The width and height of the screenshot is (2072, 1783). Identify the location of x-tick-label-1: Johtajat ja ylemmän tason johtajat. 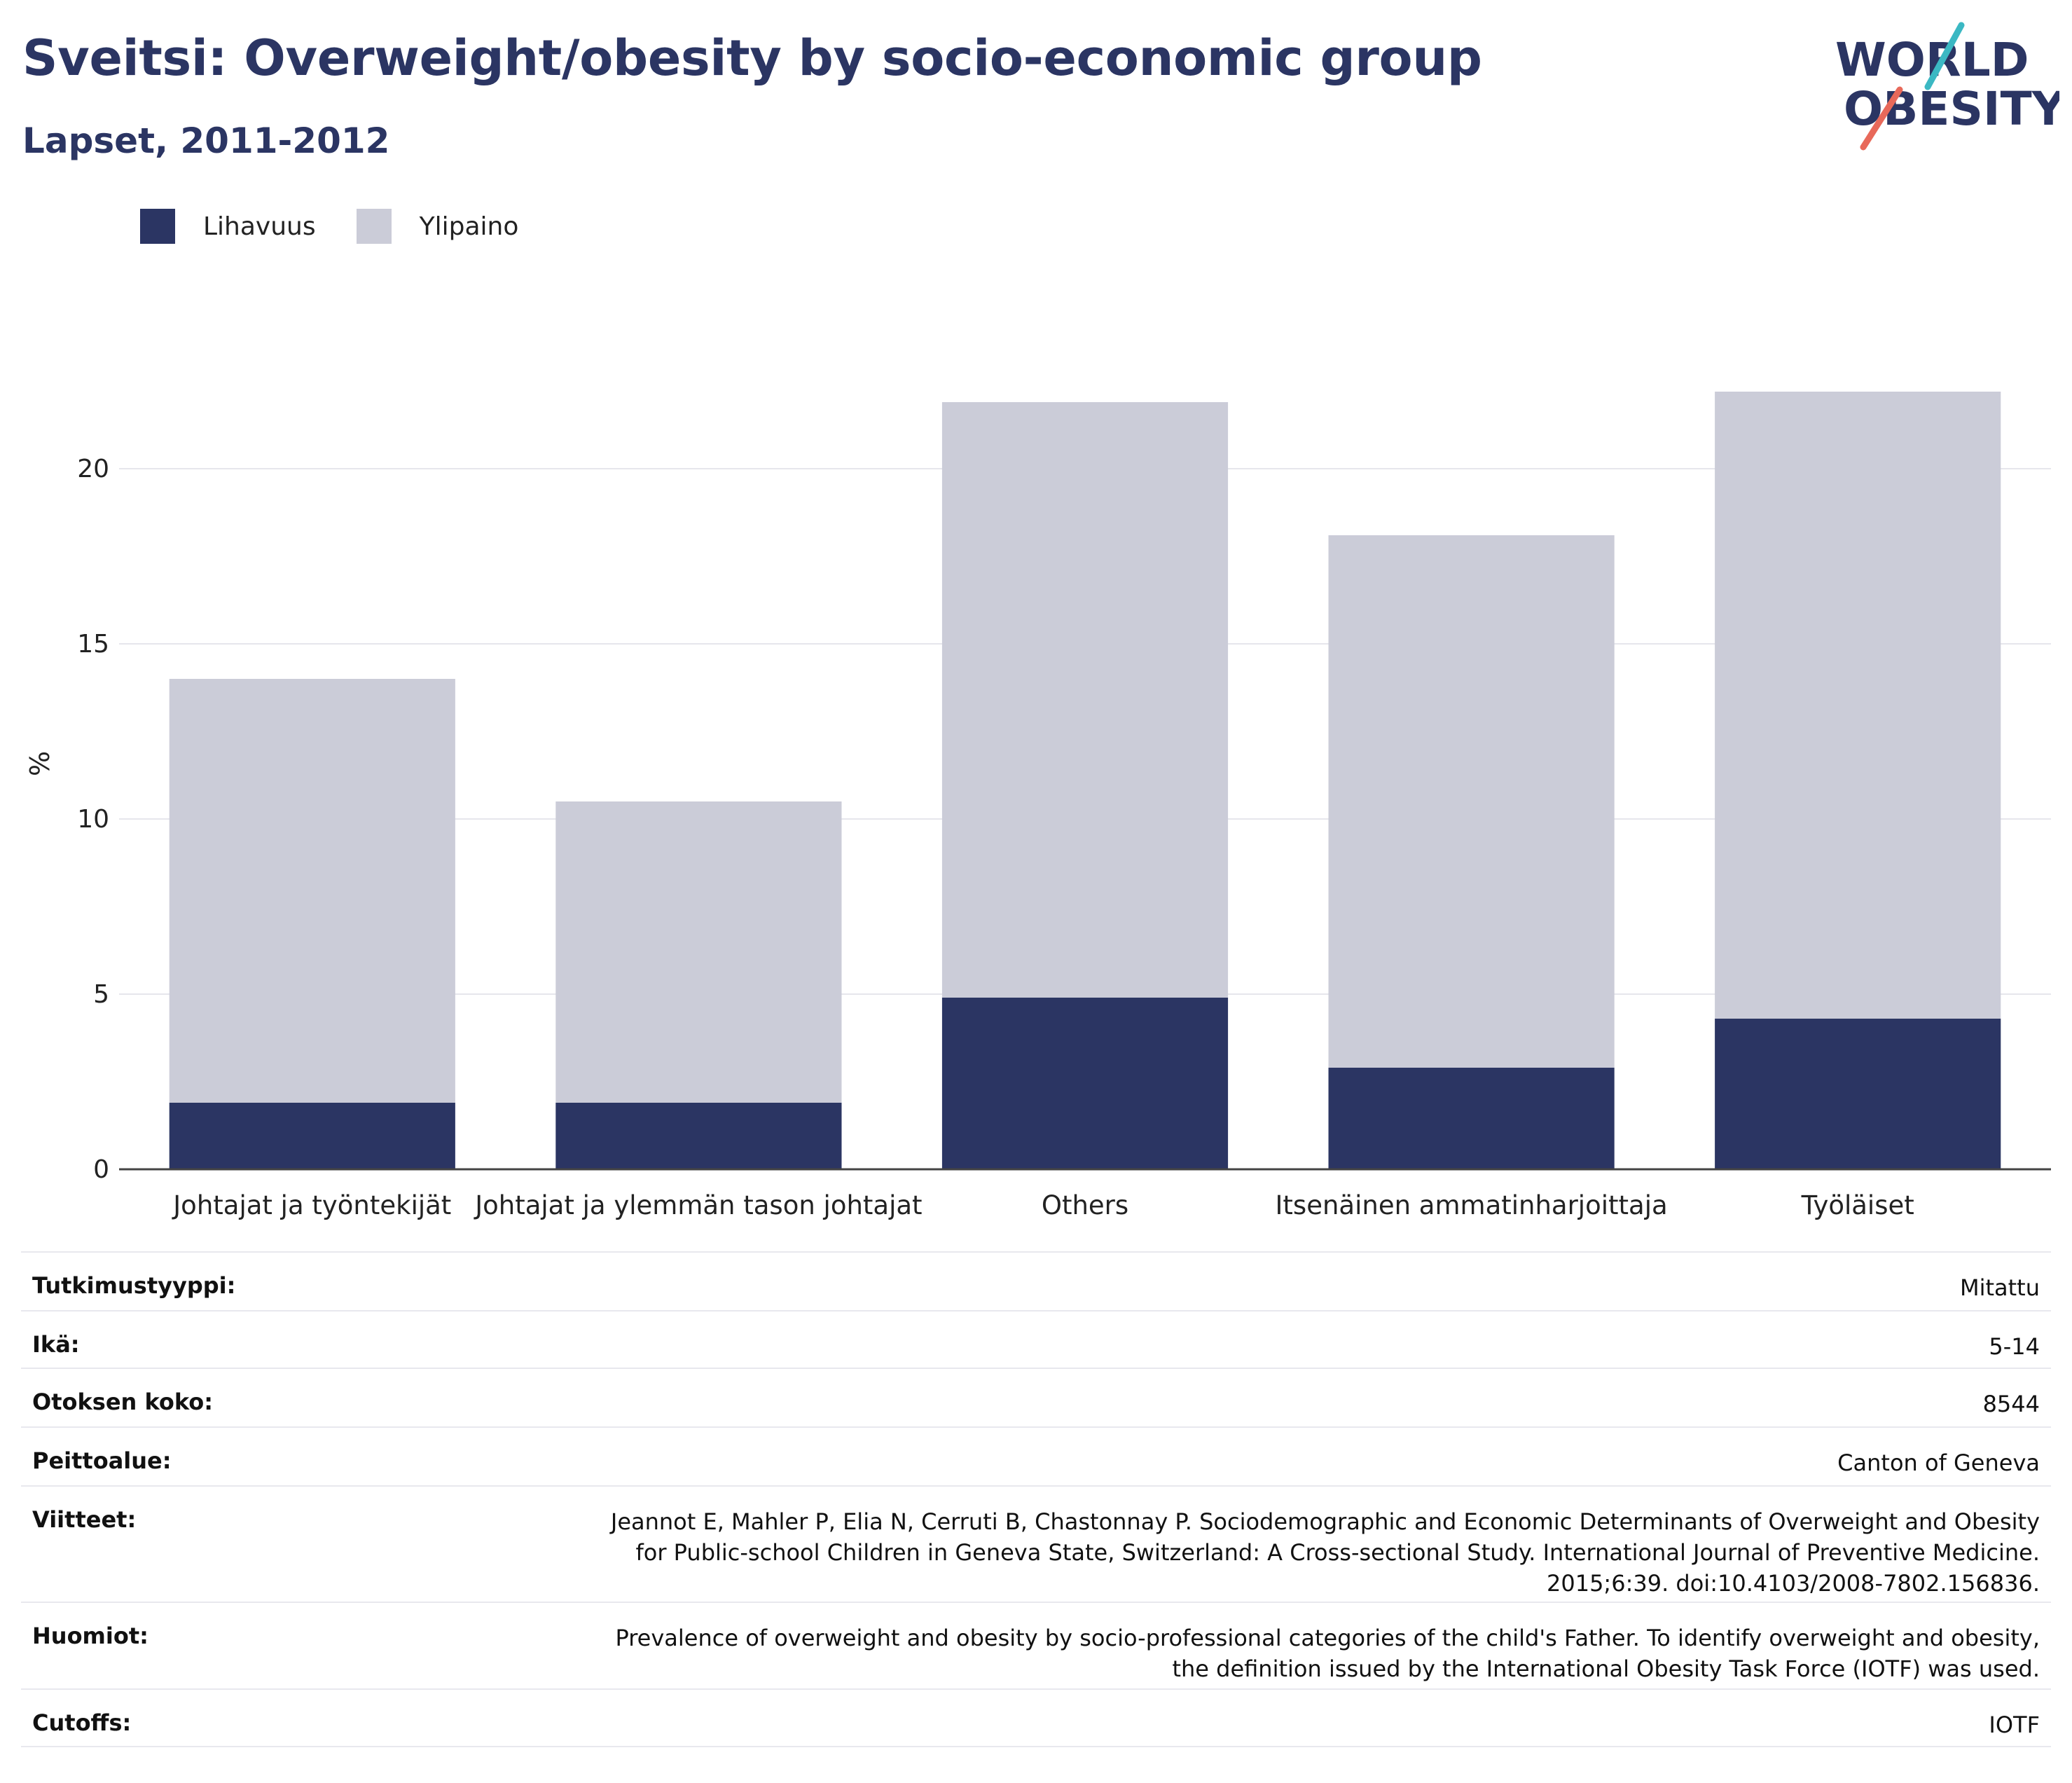
(698, 1205).